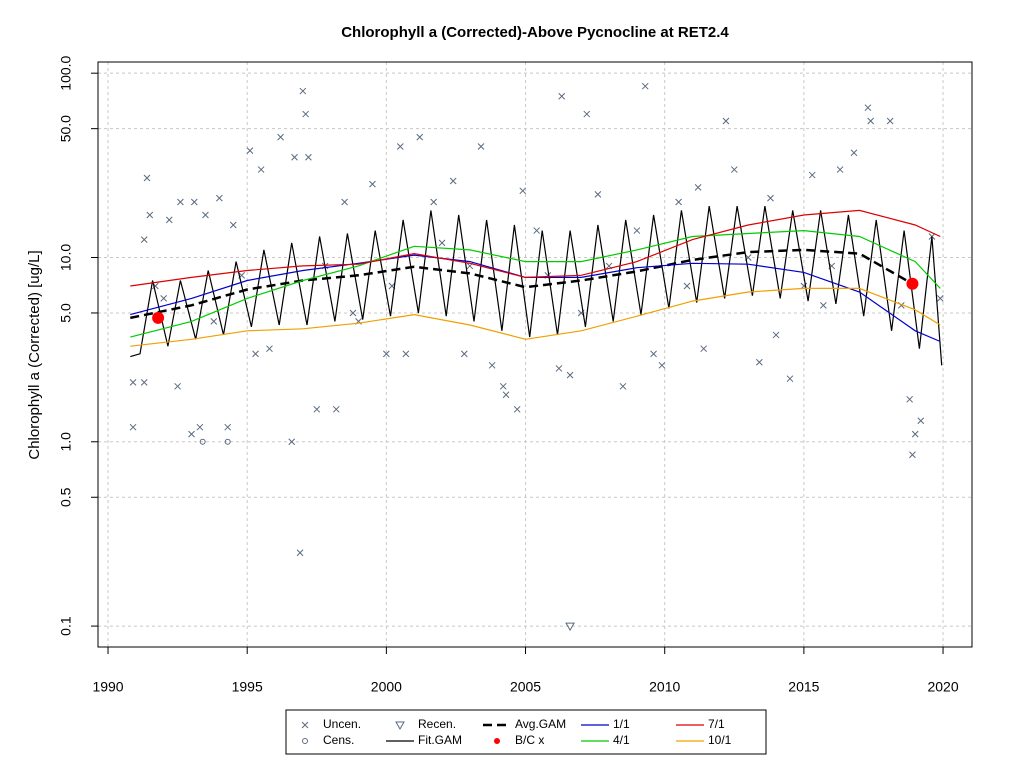 Image resolution: width=1024 pixels, height=768 pixels. I want to click on legend-label: Fit.GAM, so click(440, 740).